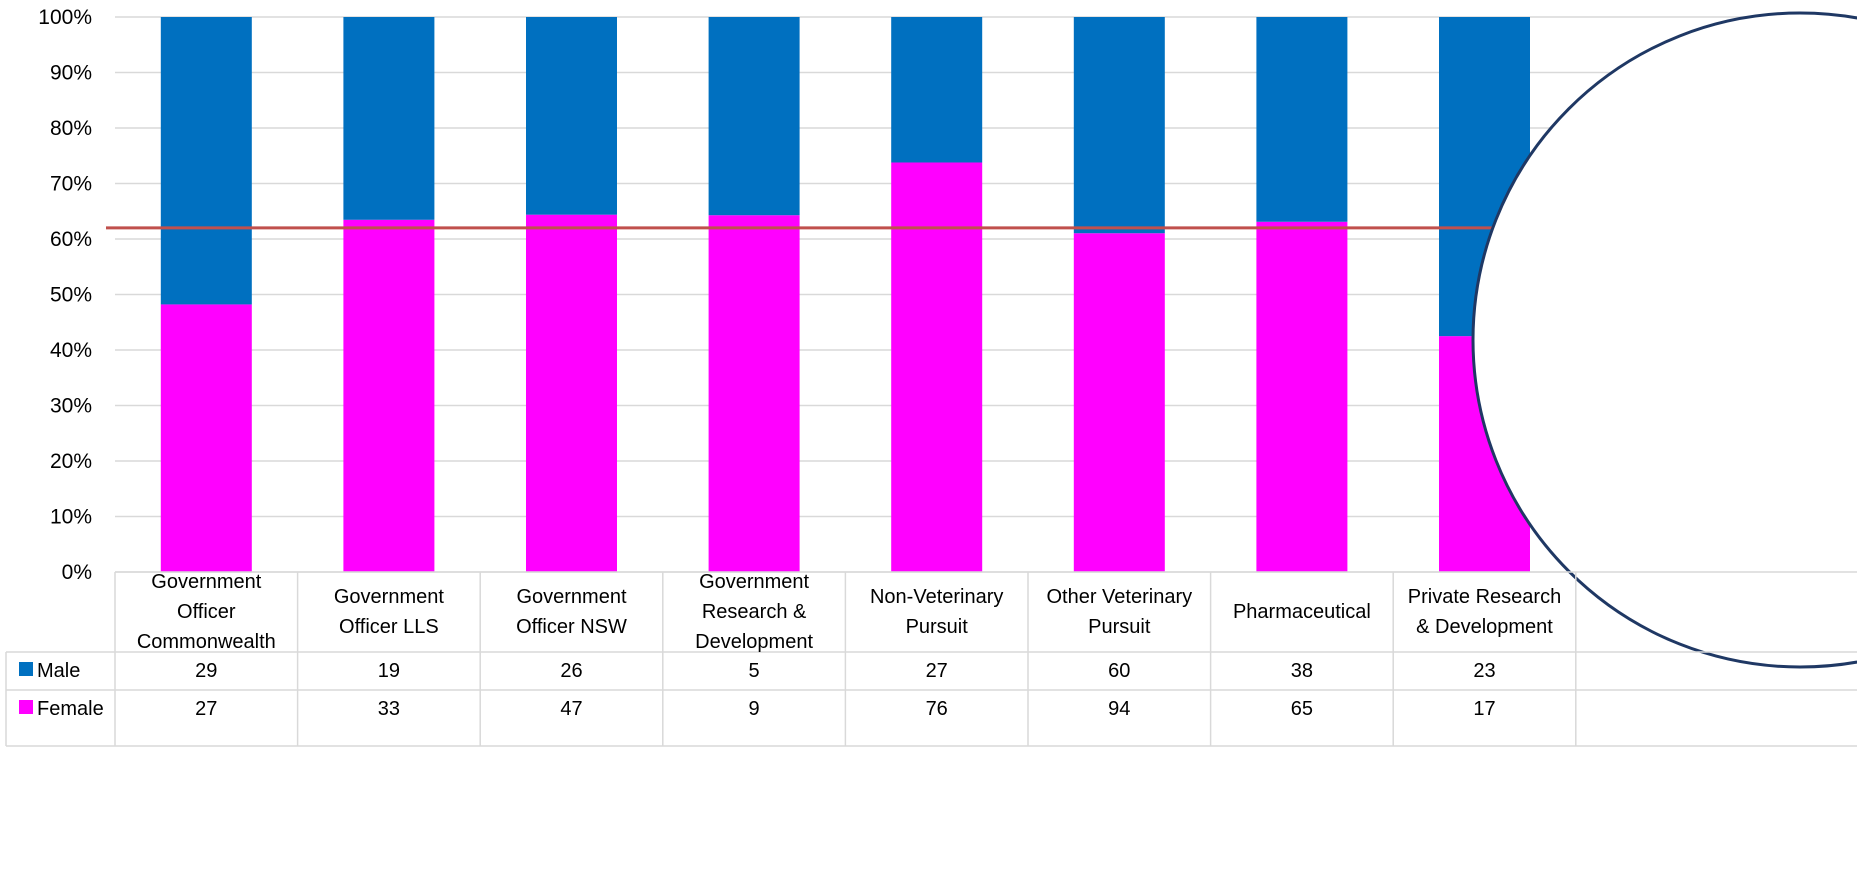 This screenshot has width=1857, height=880. I want to click on legend-label-male: Male, so click(58, 671).